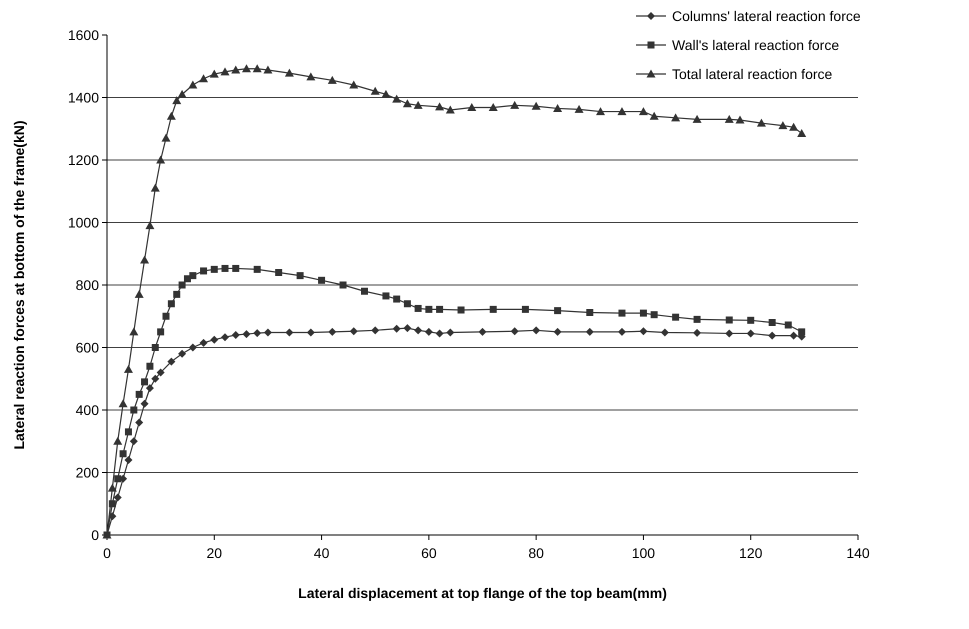  I want to click on y-tick-label: 1200, so click(84, 160).